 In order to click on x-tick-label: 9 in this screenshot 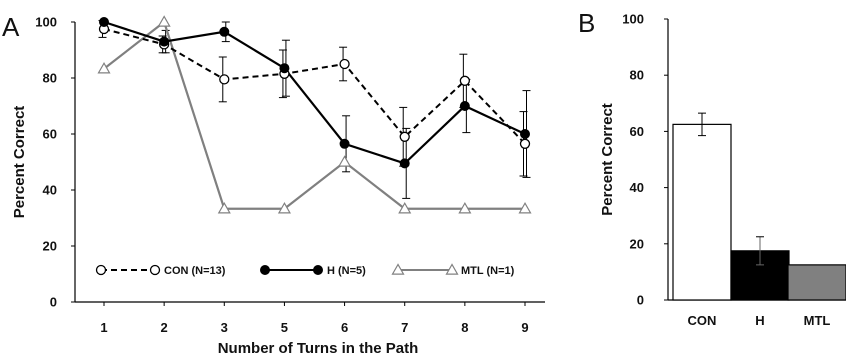, I will do `click(524, 327)`.